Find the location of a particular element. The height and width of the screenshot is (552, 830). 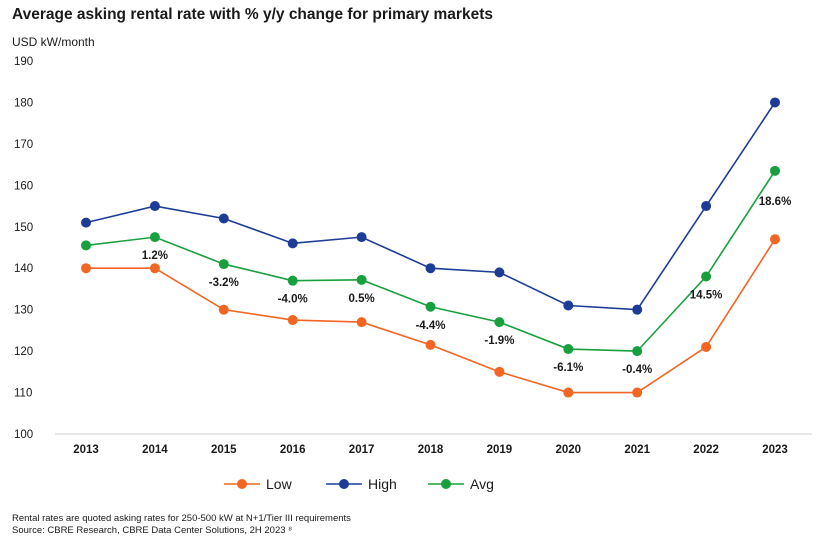

y-axis-label: USD kW/month is located at coordinates (53, 42).